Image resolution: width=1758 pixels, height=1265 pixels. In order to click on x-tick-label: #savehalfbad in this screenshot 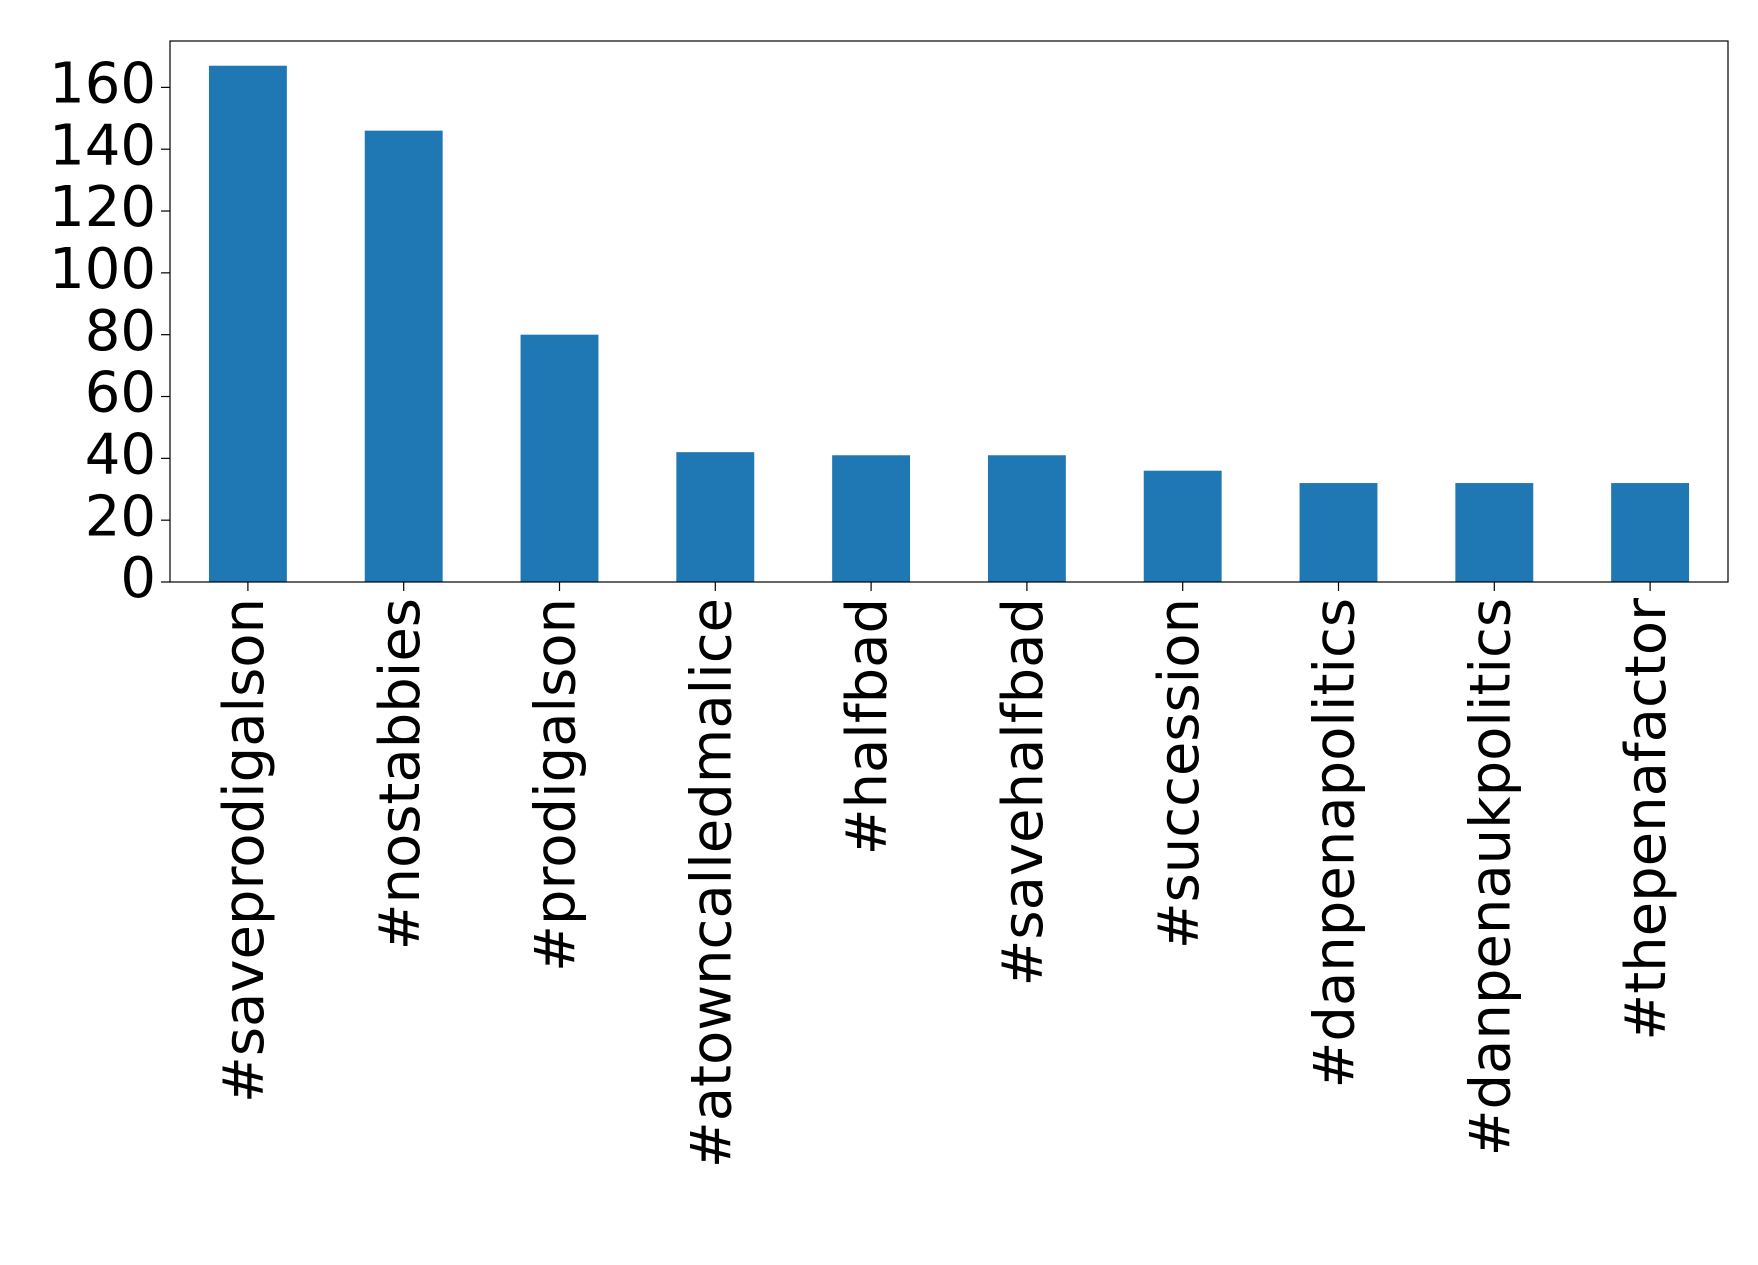, I will do `click(1023, 792)`.